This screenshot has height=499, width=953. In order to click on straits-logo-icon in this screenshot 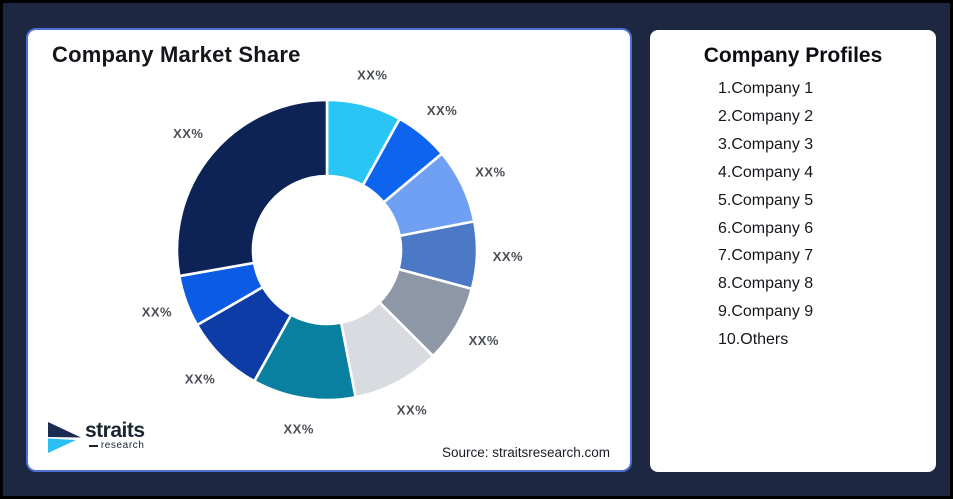, I will do `click(64, 437)`.